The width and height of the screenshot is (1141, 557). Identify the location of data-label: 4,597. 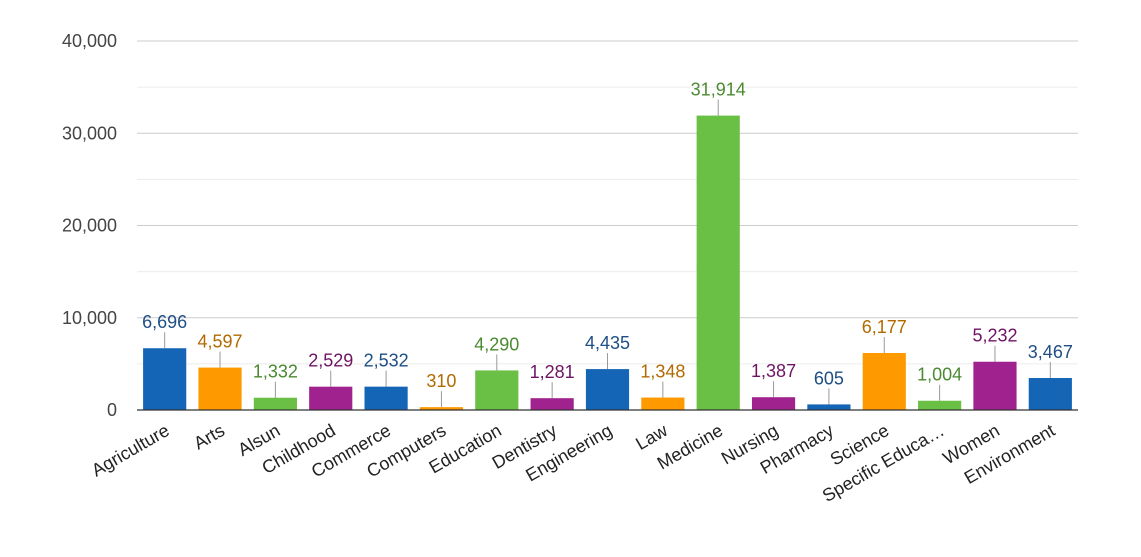
(220, 342).